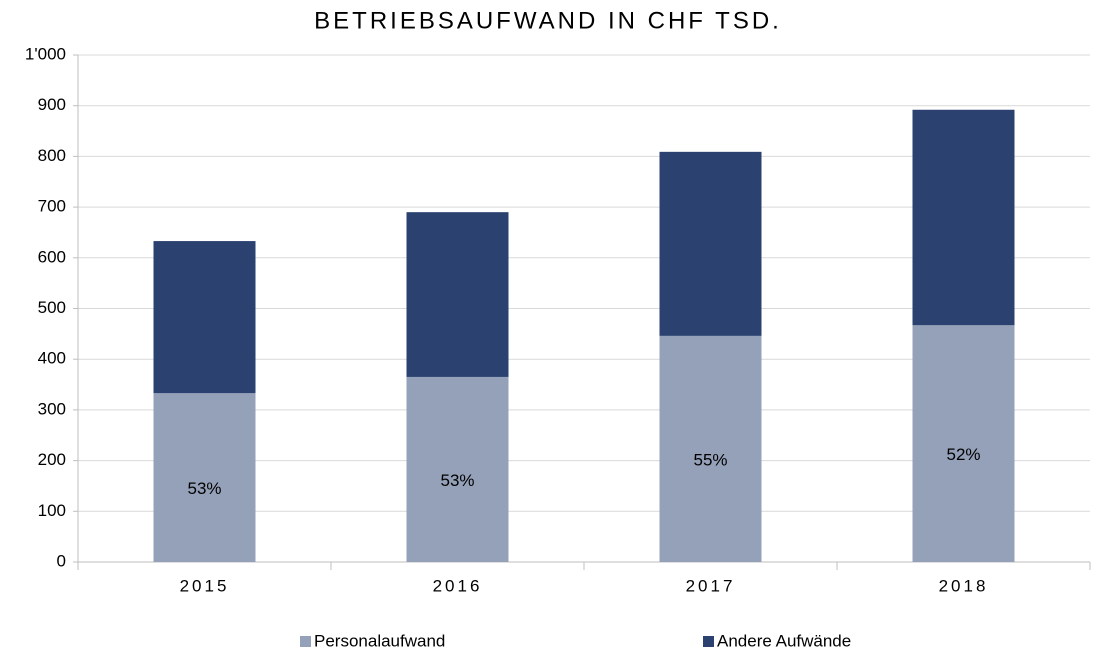 Image resolution: width=1093 pixels, height=657 pixels. I want to click on x-tick-label: 2018, so click(964, 585).